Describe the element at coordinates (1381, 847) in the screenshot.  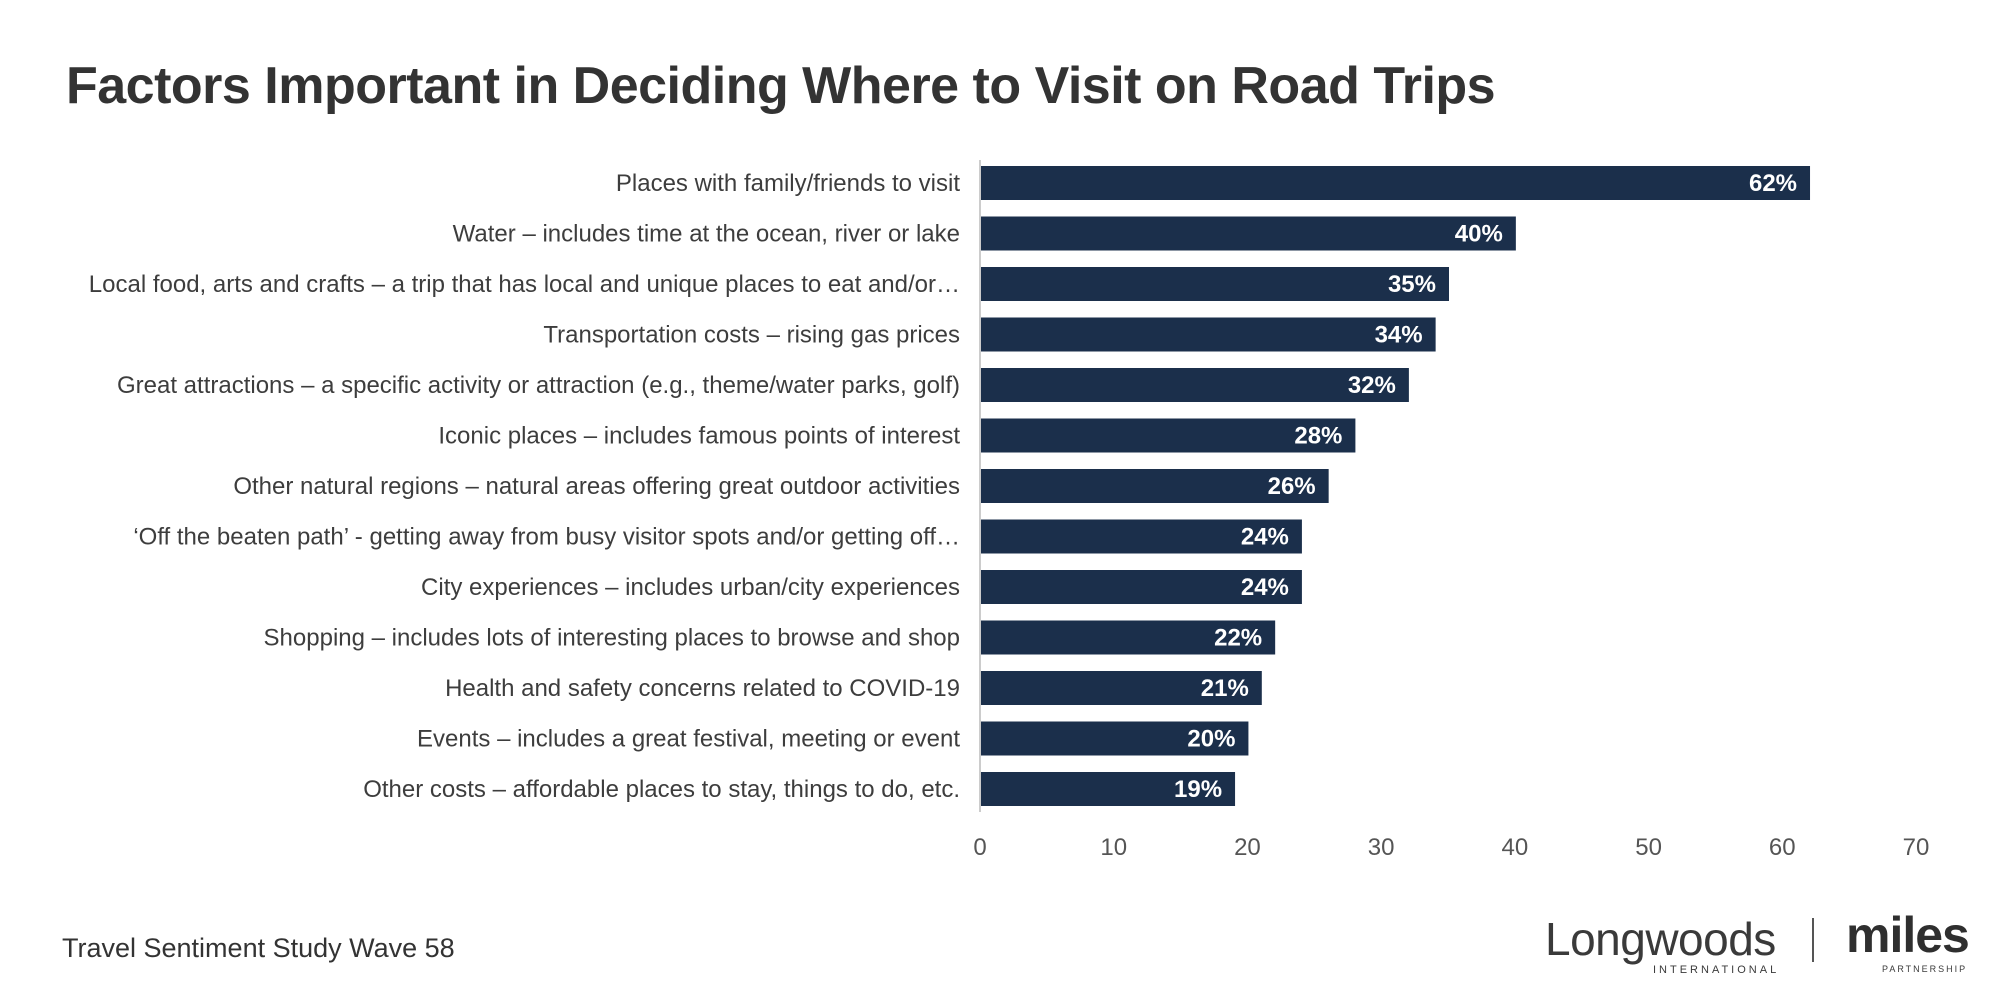
I see `x-tick-label: 30` at that location.